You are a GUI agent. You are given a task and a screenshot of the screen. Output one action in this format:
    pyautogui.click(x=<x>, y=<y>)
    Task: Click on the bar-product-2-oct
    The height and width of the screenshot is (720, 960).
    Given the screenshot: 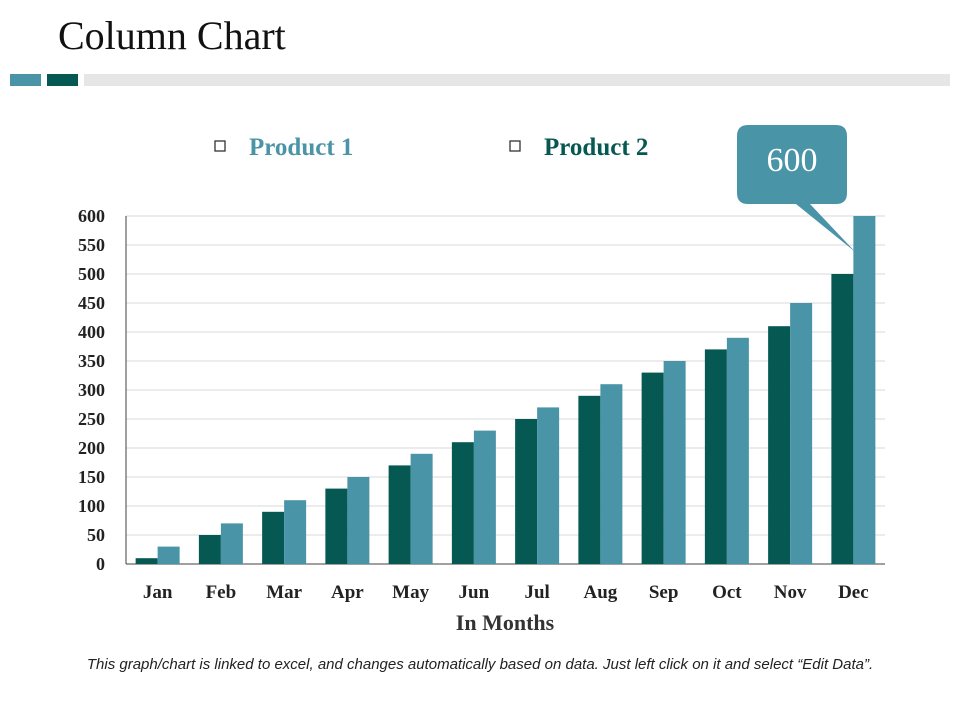 What is the action you would take?
    pyautogui.click(x=715, y=456)
    